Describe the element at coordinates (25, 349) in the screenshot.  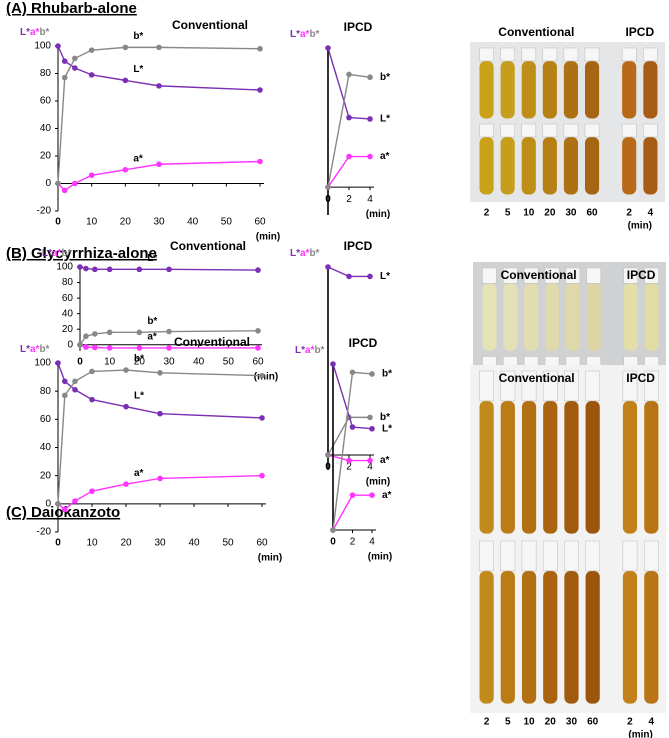
I see `y-axis-label-part: L*` at that location.